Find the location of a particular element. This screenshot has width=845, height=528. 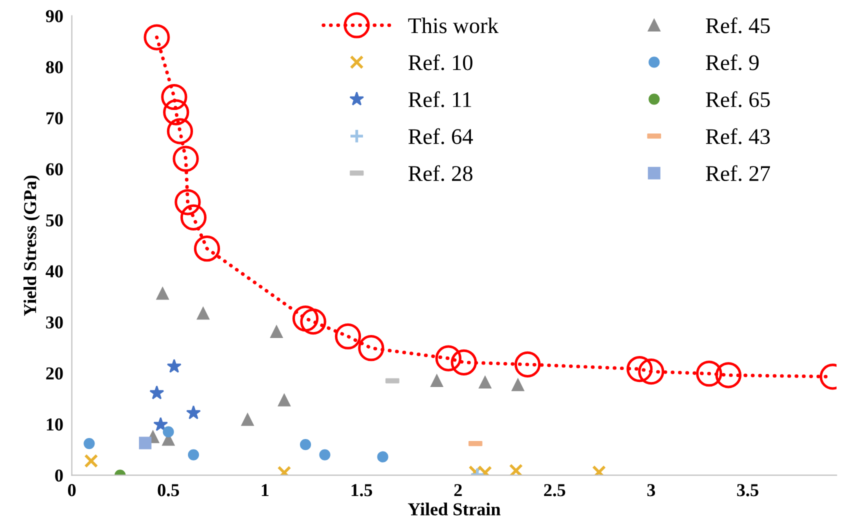

legend-label: Ref. 10 is located at coordinates (440, 62).